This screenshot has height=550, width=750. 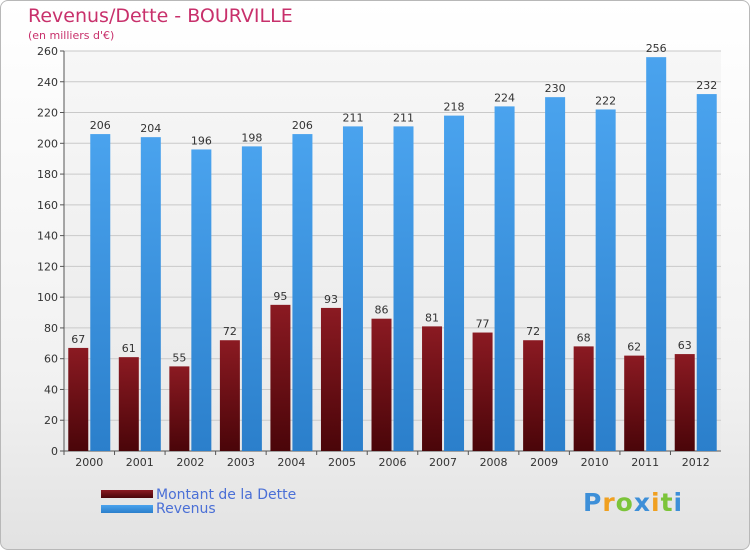 I want to click on bar-revenus-2003, so click(x=251, y=298).